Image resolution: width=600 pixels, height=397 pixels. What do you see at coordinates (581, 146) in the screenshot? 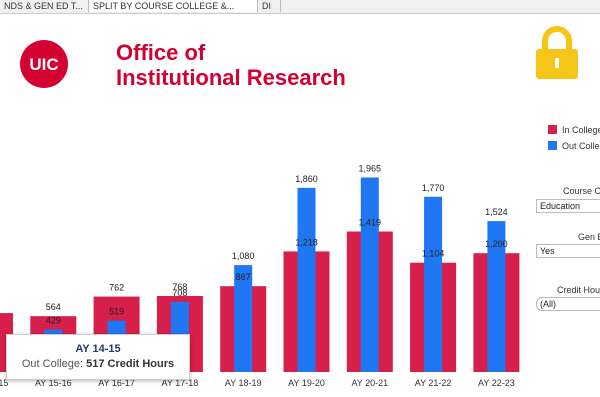
I see `legend-label: Out College` at bounding box center [581, 146].